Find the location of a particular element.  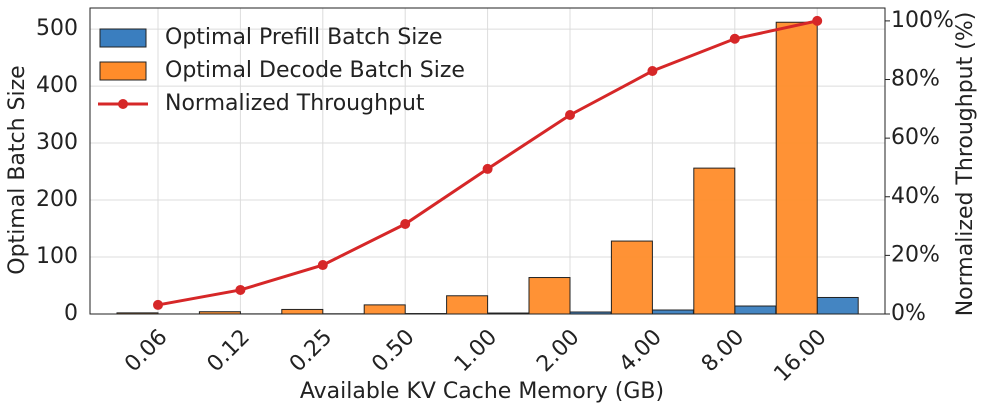

legend-label: Optimal Decode Batch Size is located at coordinates (315, 70).